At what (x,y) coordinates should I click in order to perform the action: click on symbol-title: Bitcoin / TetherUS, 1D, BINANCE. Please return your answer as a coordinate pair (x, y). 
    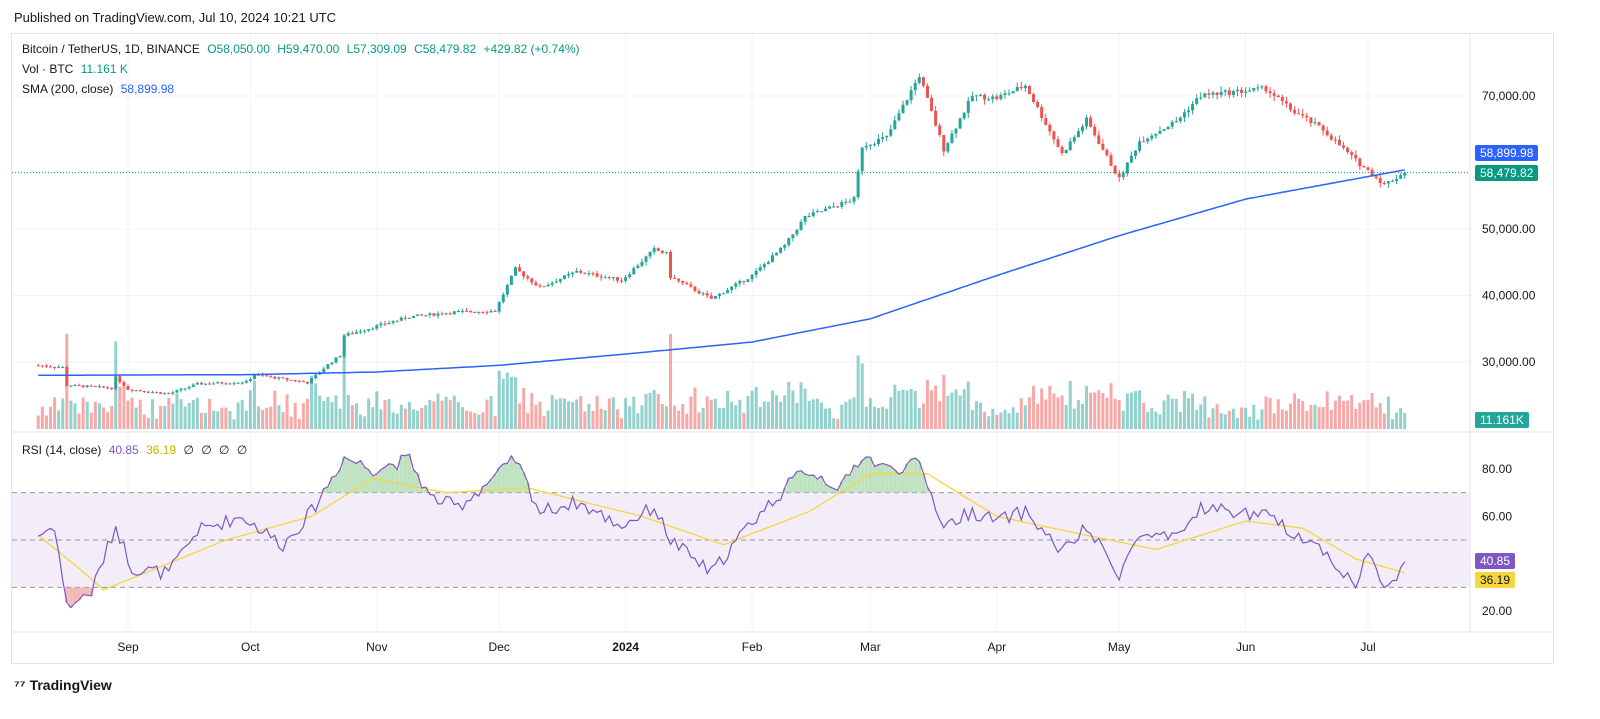
    Looking at the image, I should click on (111, 49).